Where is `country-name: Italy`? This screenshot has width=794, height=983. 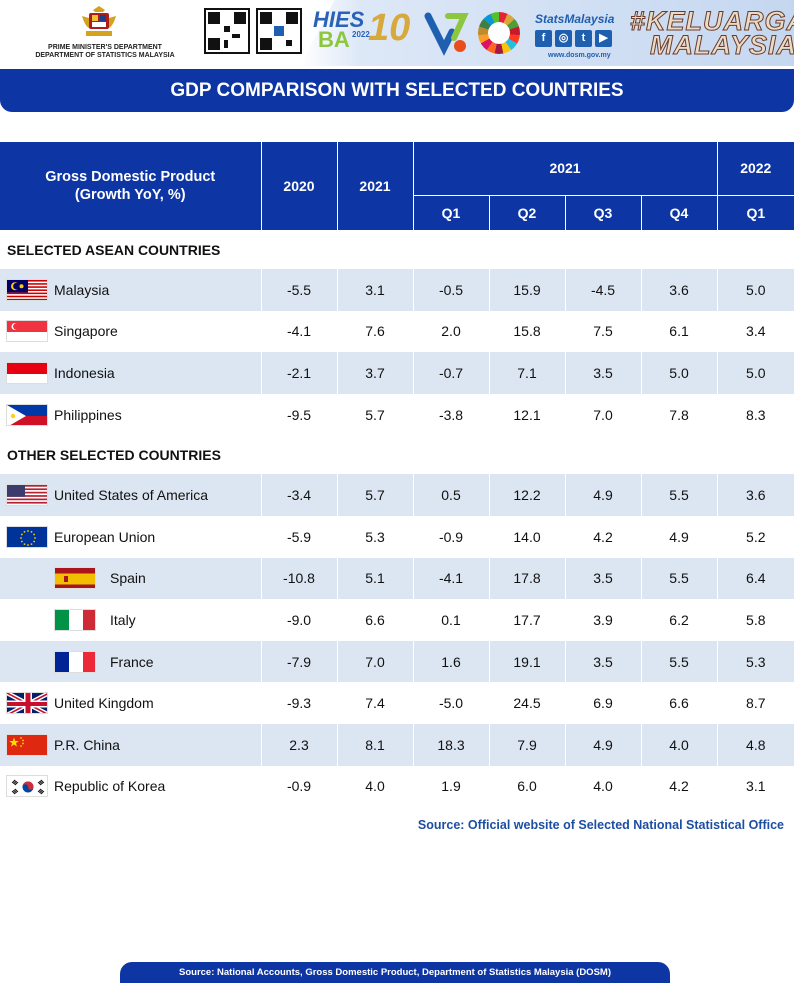 country-name: Italy is located at coordinates (123, 619).